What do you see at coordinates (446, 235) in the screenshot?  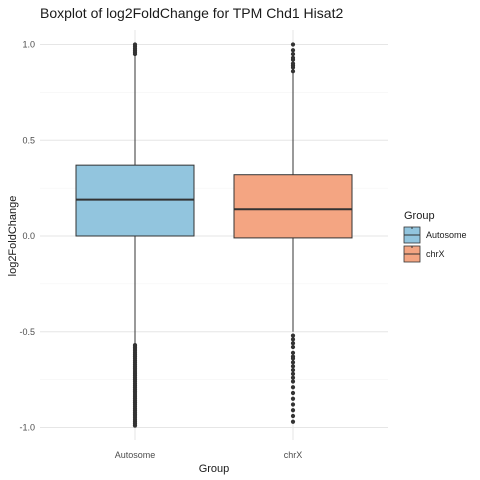 I see `legend-label: Autosome` at bounding box center [446, 235].